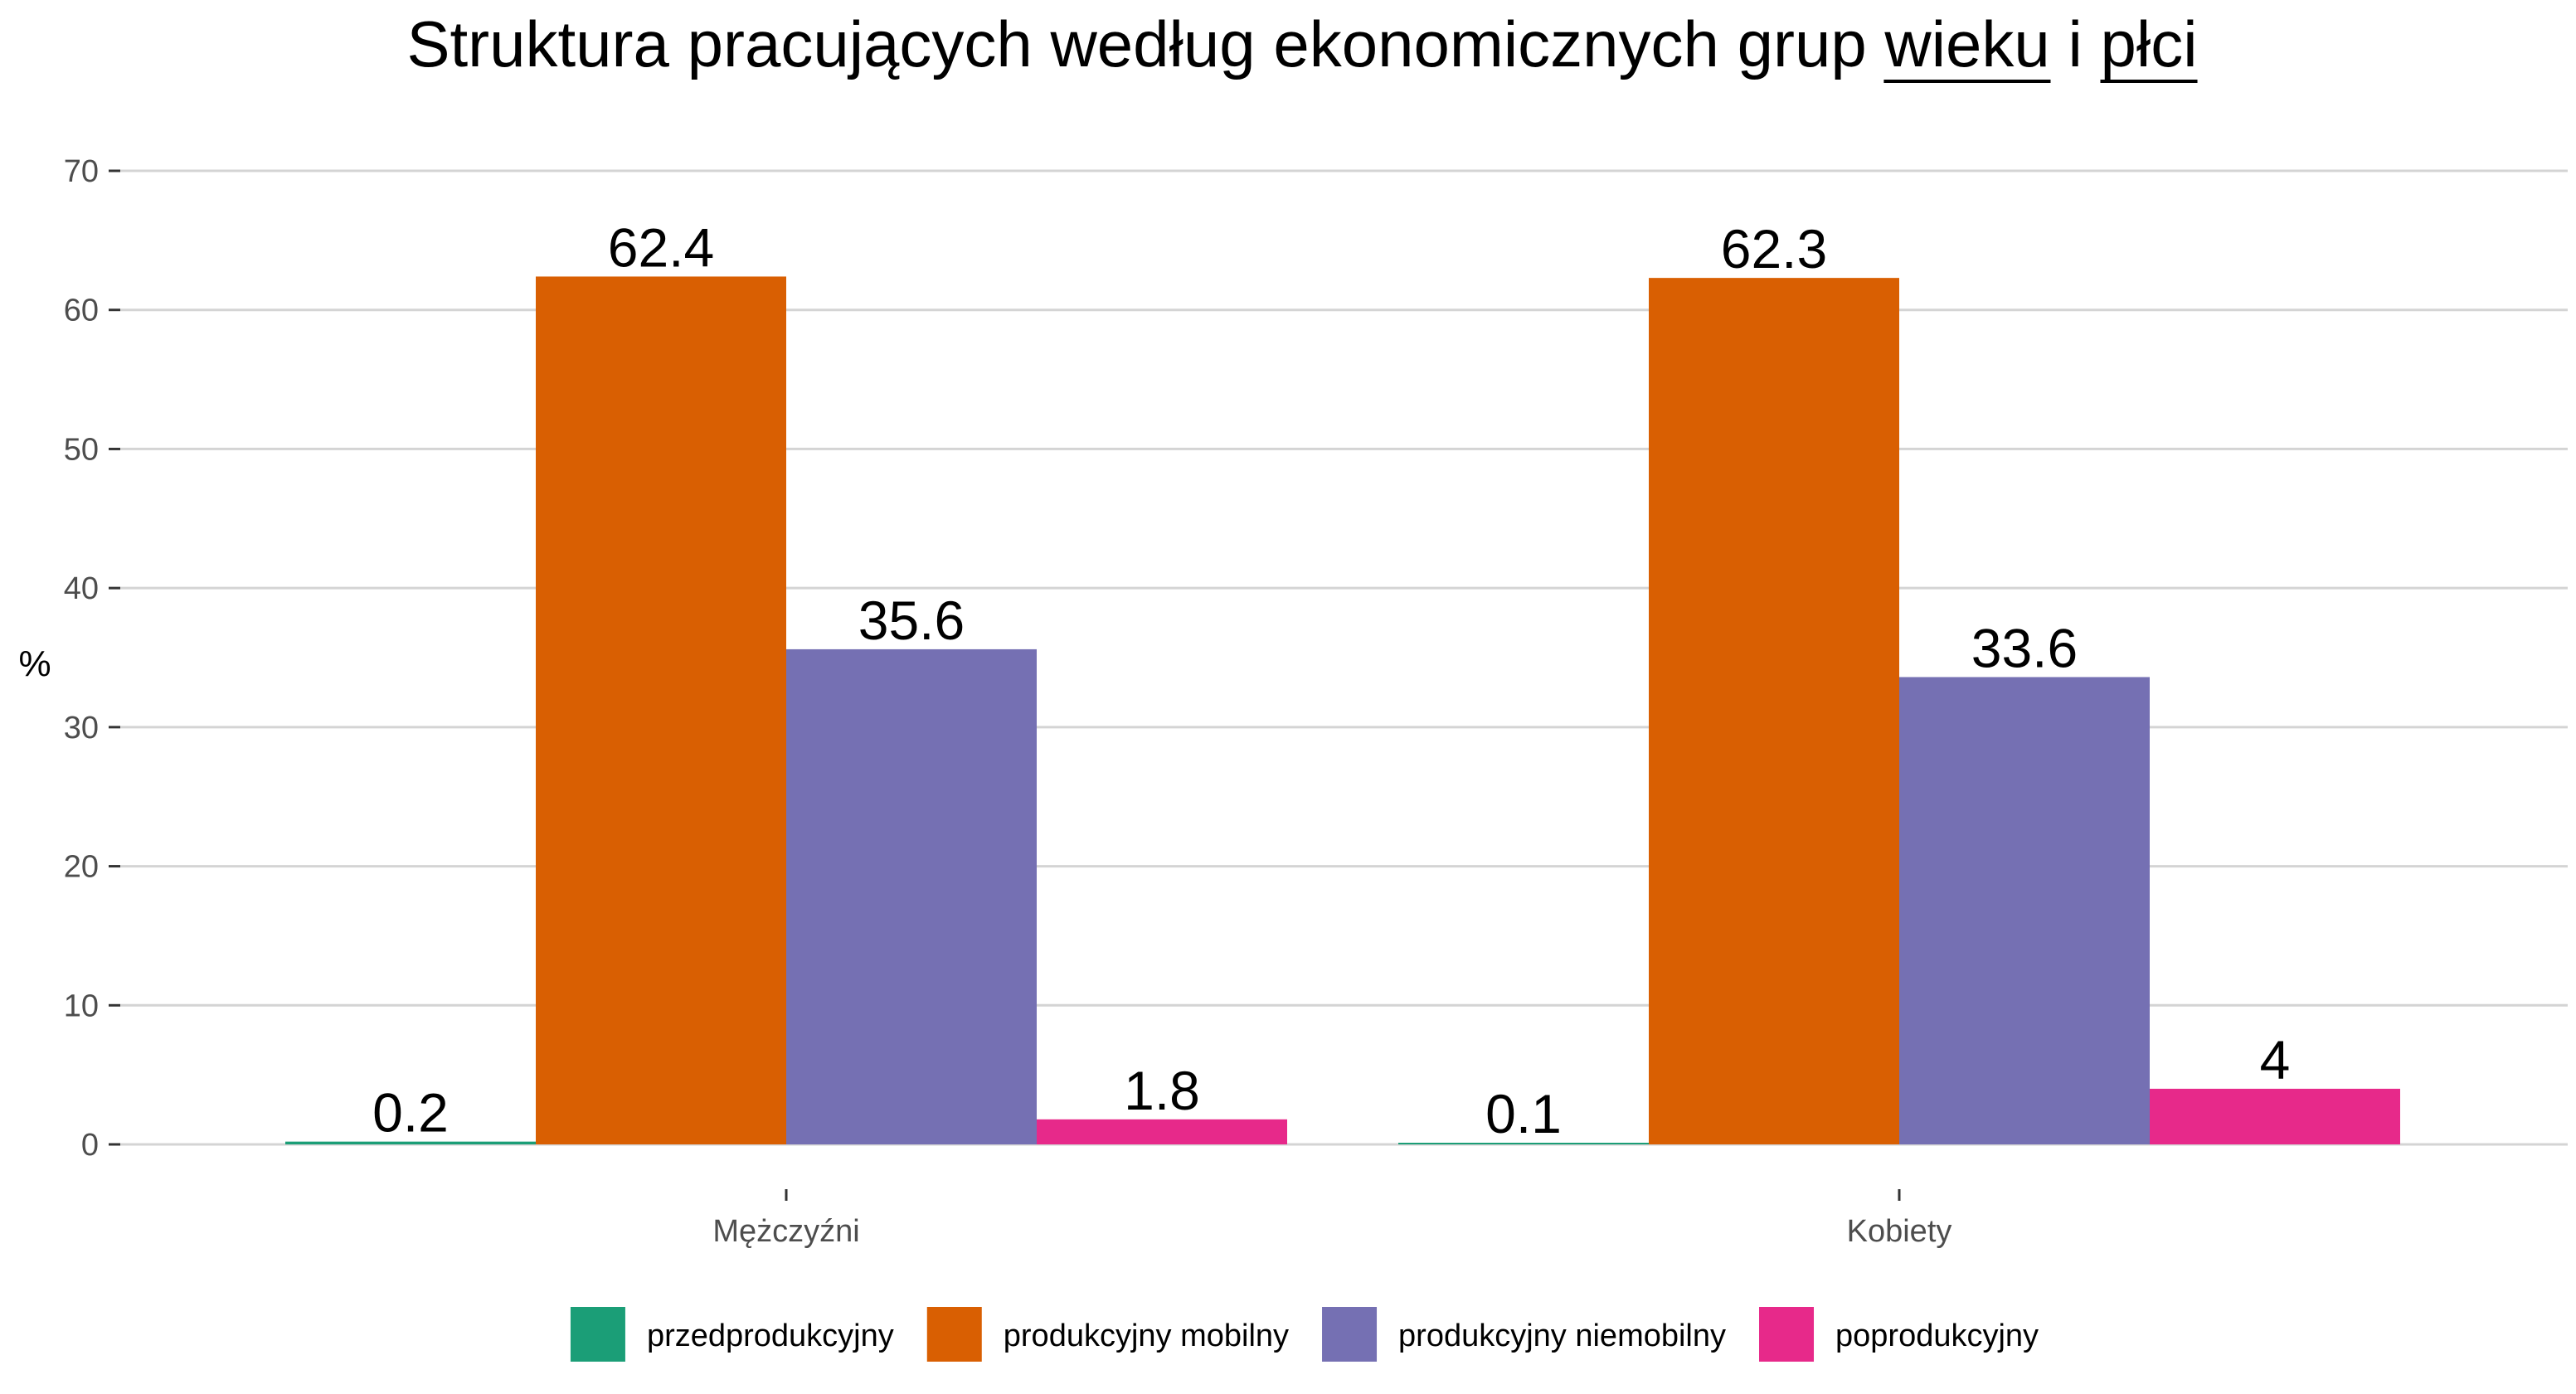  Describe the element at coordinates (92, 658) in the screenshot. I see `y-axis-ticks: 0 10 20 30 40 50 60 70` at that location.